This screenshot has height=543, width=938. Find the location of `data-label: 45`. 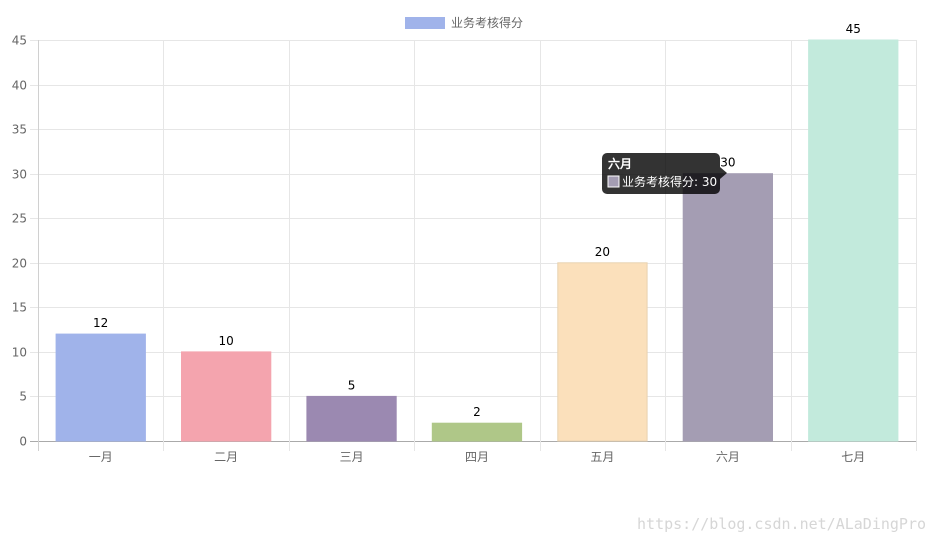

data-label: 45 is located at coordinates (853, 29).